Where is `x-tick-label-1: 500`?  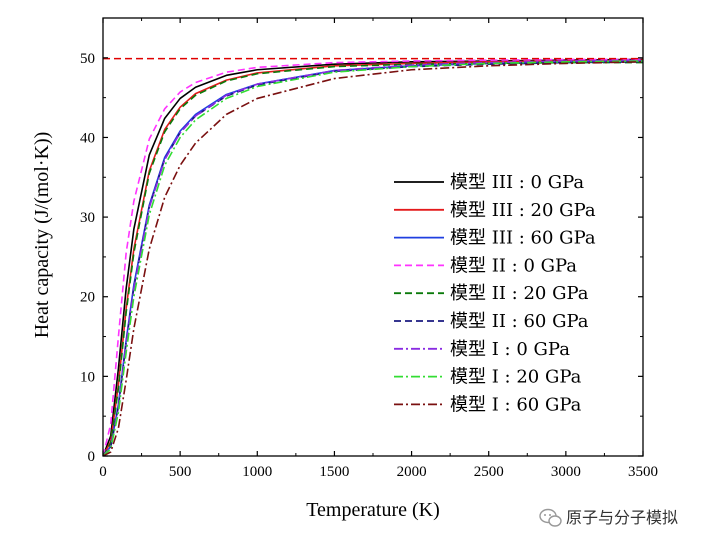
x-tick-label-1: 500 is located at coordinates (180, 472).